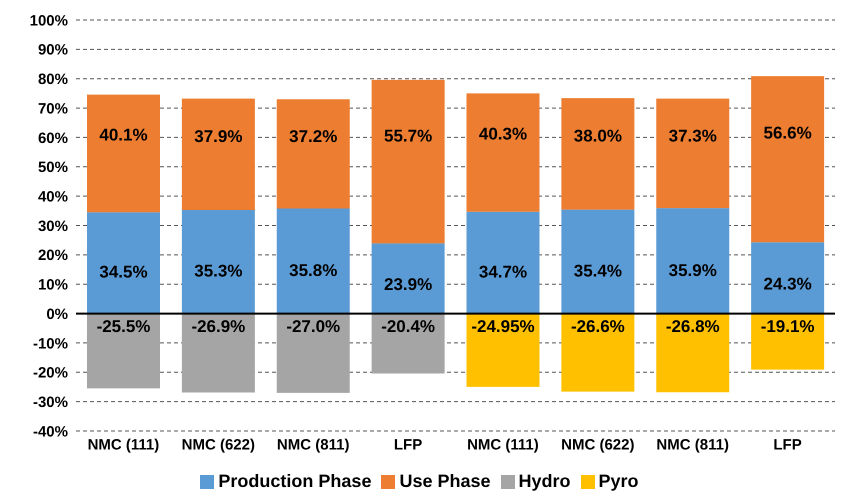  Describe the element at coordinates (50, 343) in the screenshot. I see `y-tick-label: -10%` at that location.